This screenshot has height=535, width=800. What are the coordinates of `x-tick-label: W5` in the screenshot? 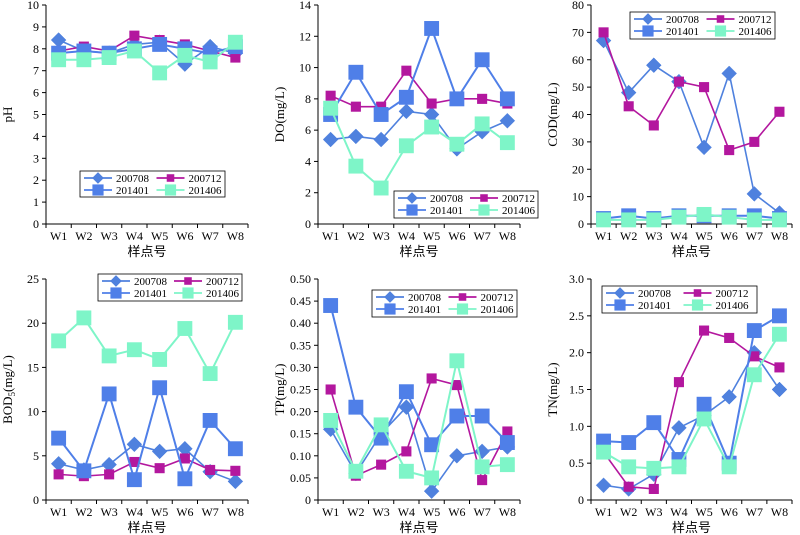 It's located at (159, 236).